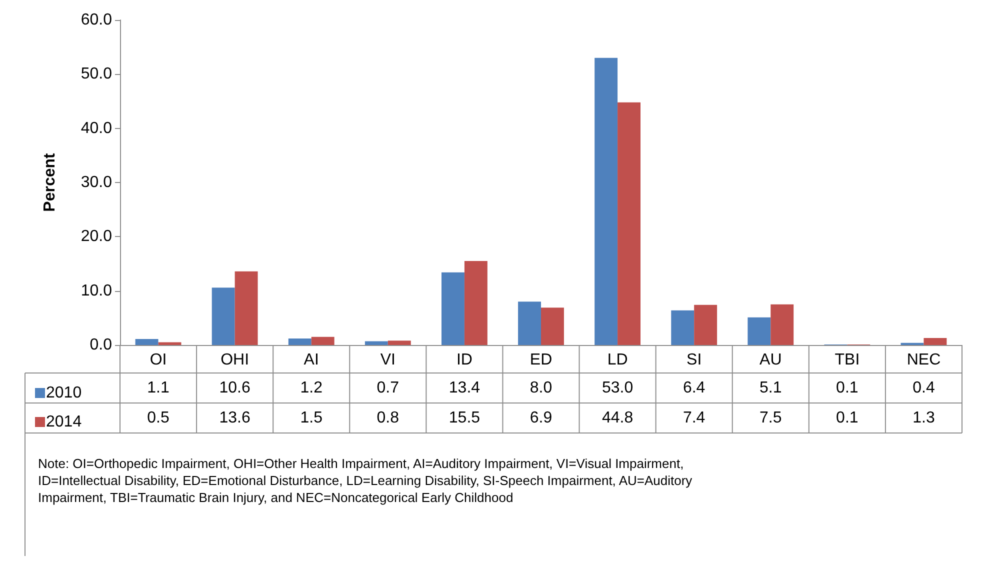 The height and width of the screenshot is (561, 992). What do you see at coordinates (158, 388) in the screenshot?
I see `data-label: 1.1` at bounding box center [158, 388].